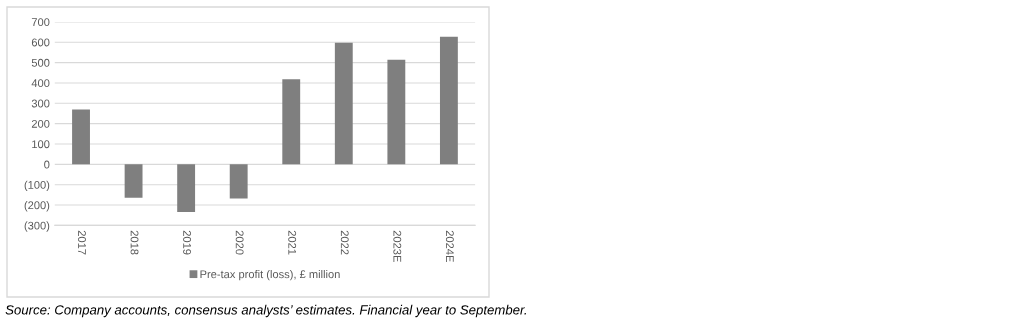  I want to click on x-tick-label: 2019, so click(187, 242).